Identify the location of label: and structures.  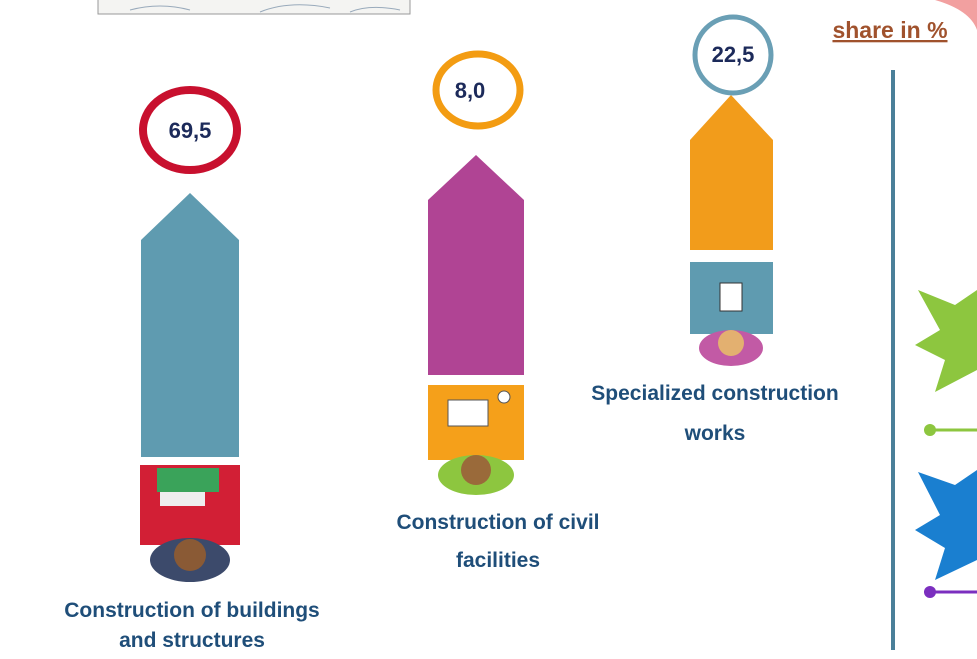
(192, 640).